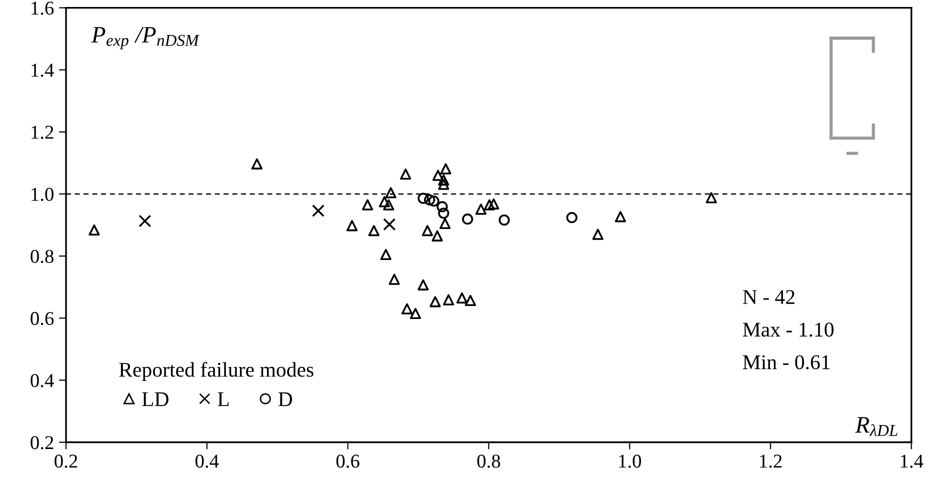 This screenshot has height=486, width=930. What do you see at coordinates (788, 329) in the screenshot?
I see `annotation: Max - 1.10` at bounding box center [788, 329].